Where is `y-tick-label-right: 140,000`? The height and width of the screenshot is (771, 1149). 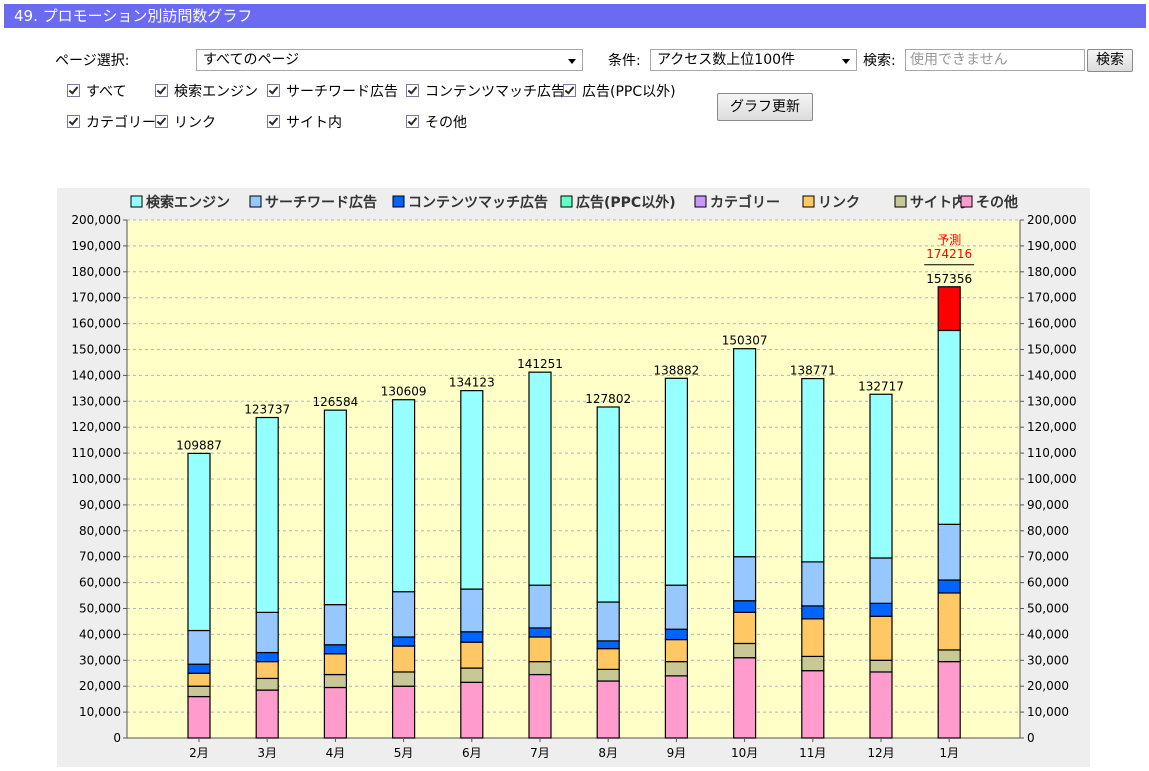 y-tick-label-right: 140,000 is located at coordinates (1052, 375).